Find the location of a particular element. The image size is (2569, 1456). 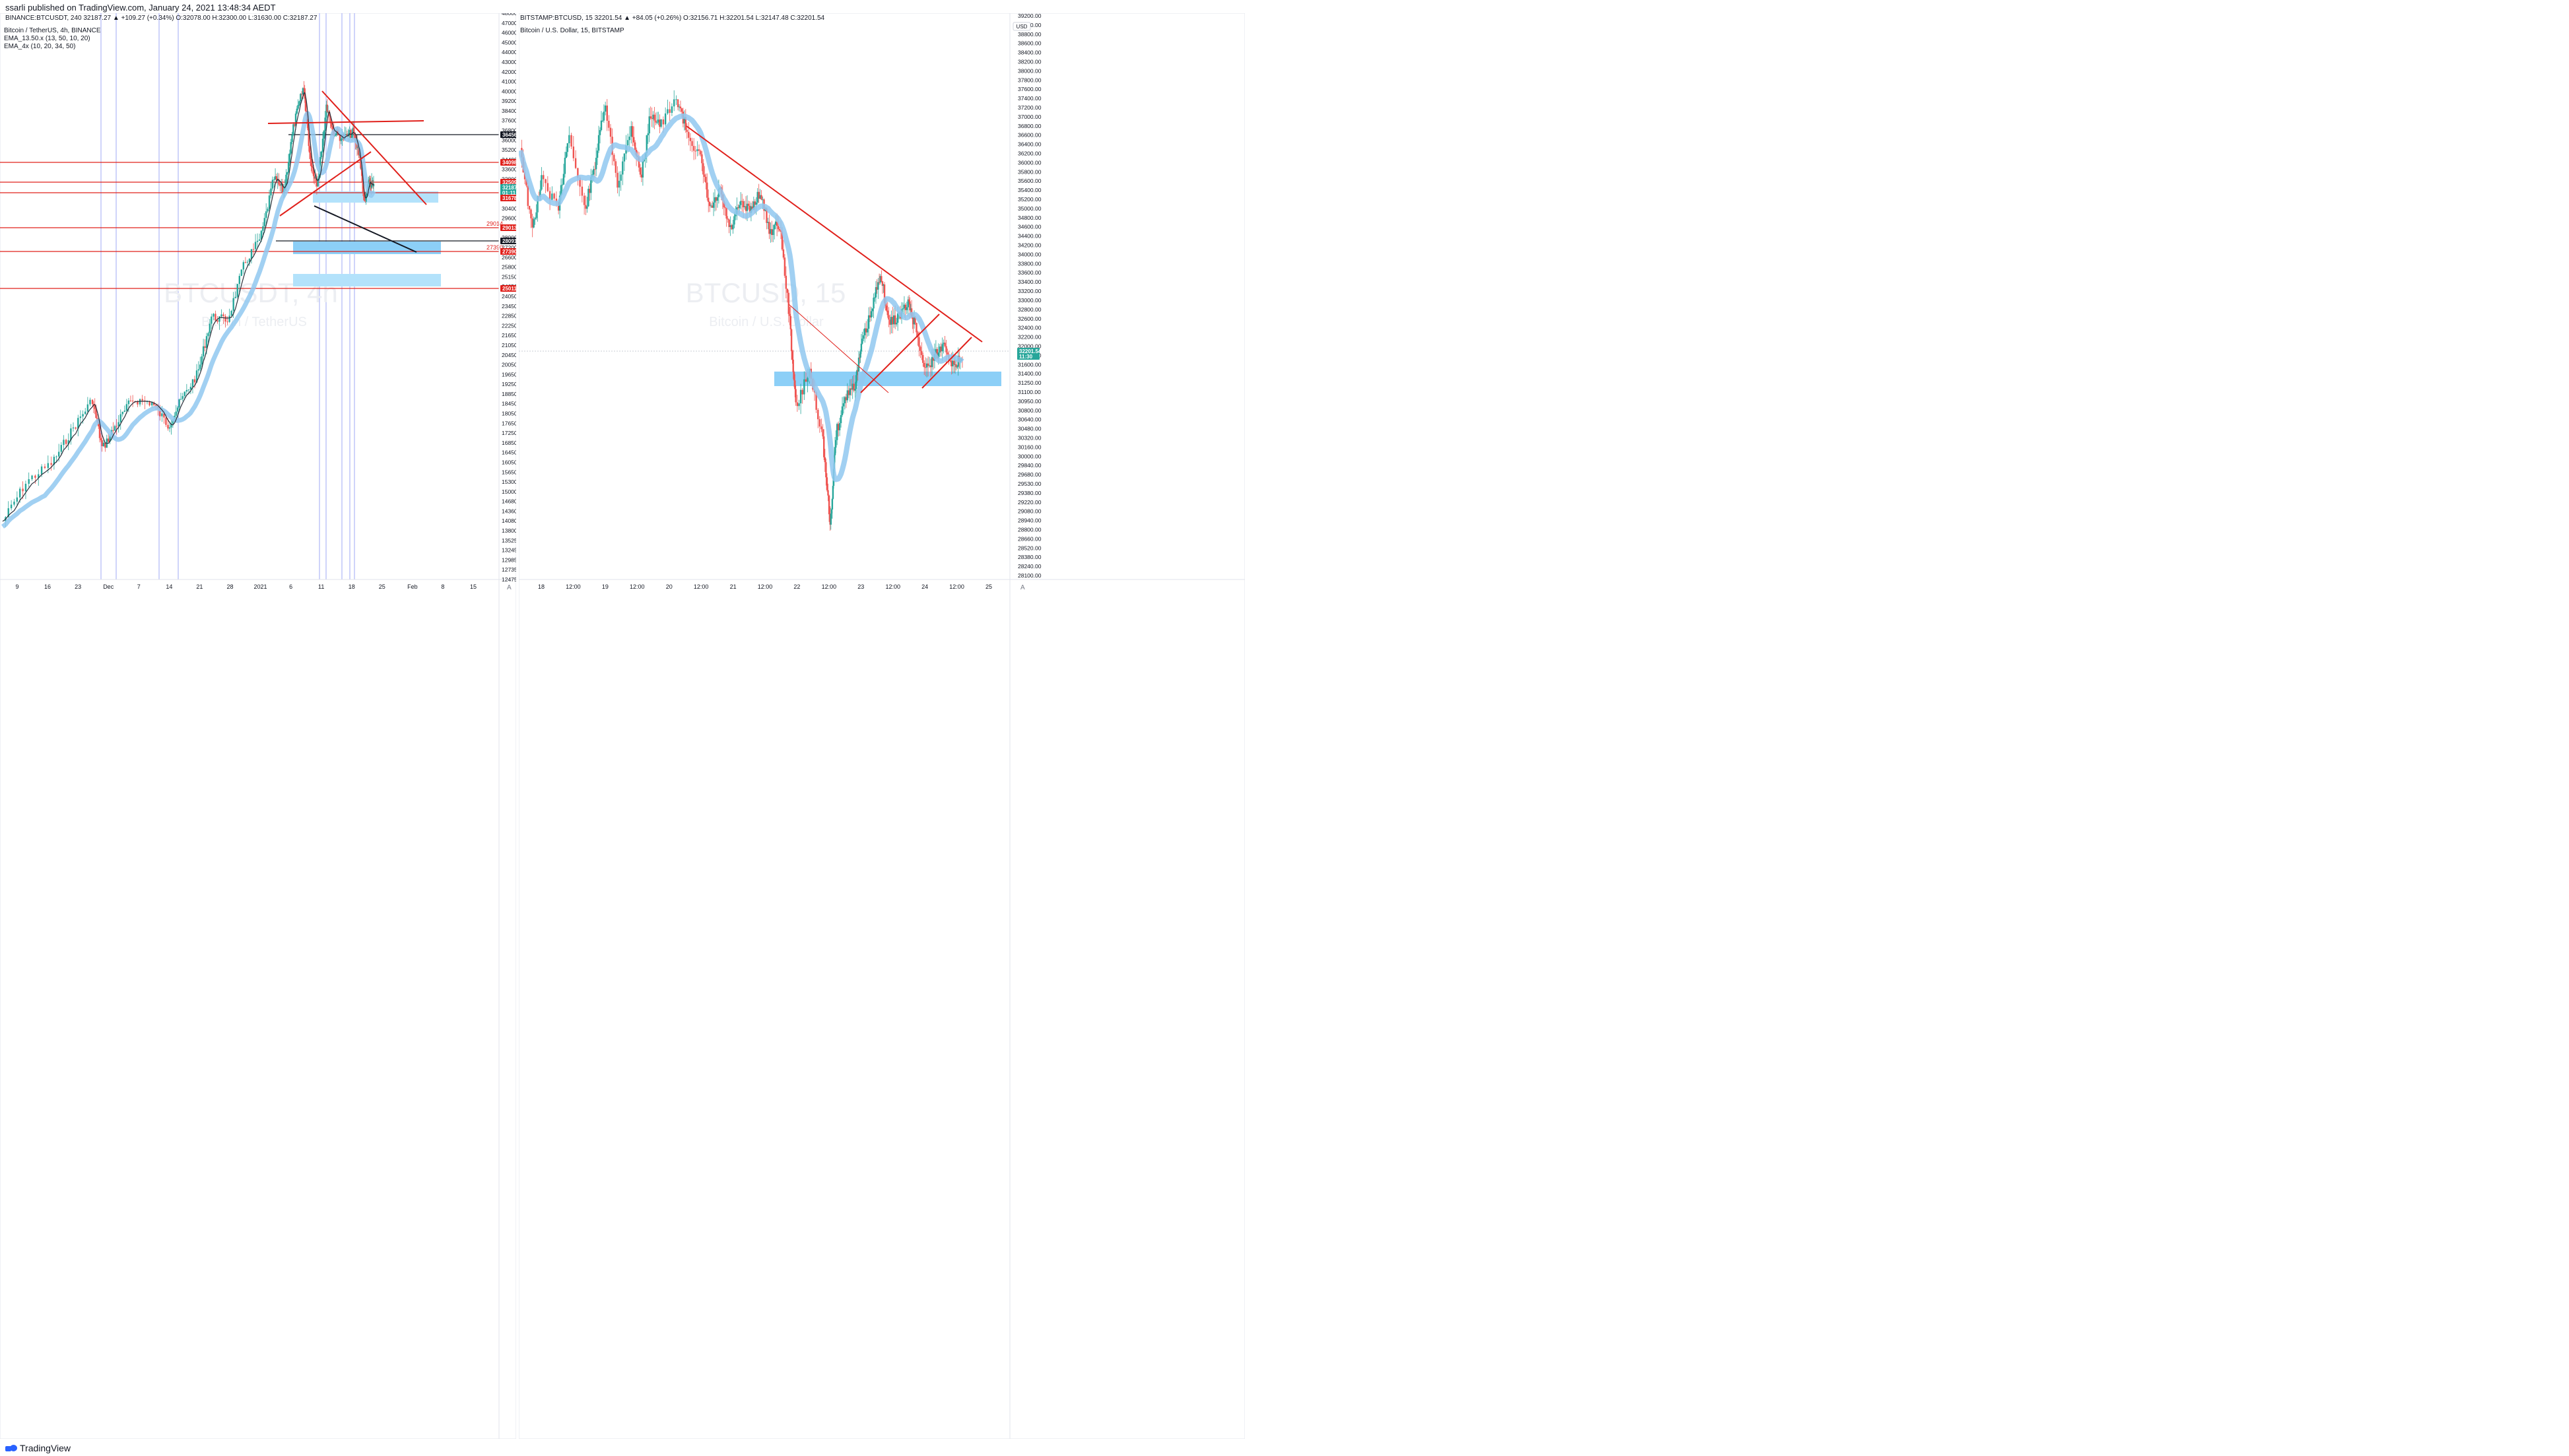

left-y-tick: 22250.00 is located at coordinates (509, 325).